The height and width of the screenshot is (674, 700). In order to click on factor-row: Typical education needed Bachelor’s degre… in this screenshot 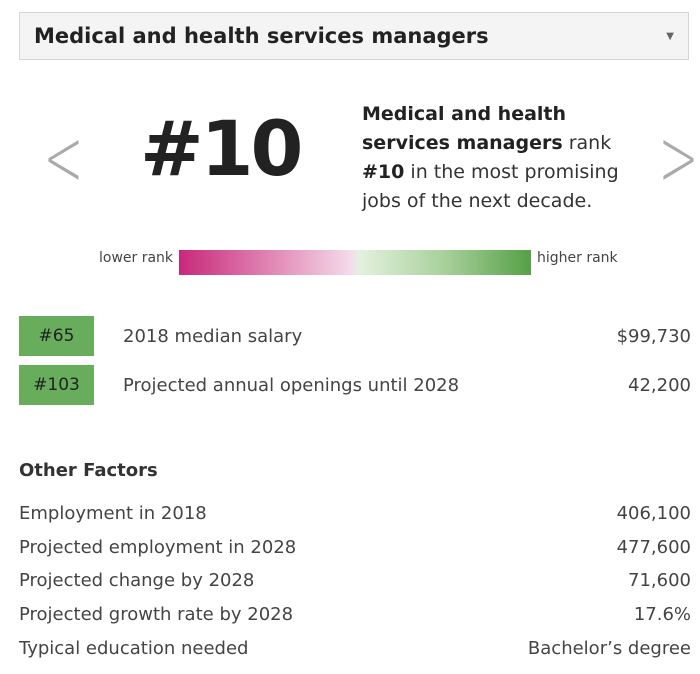, I will do `click(355, 648)`.